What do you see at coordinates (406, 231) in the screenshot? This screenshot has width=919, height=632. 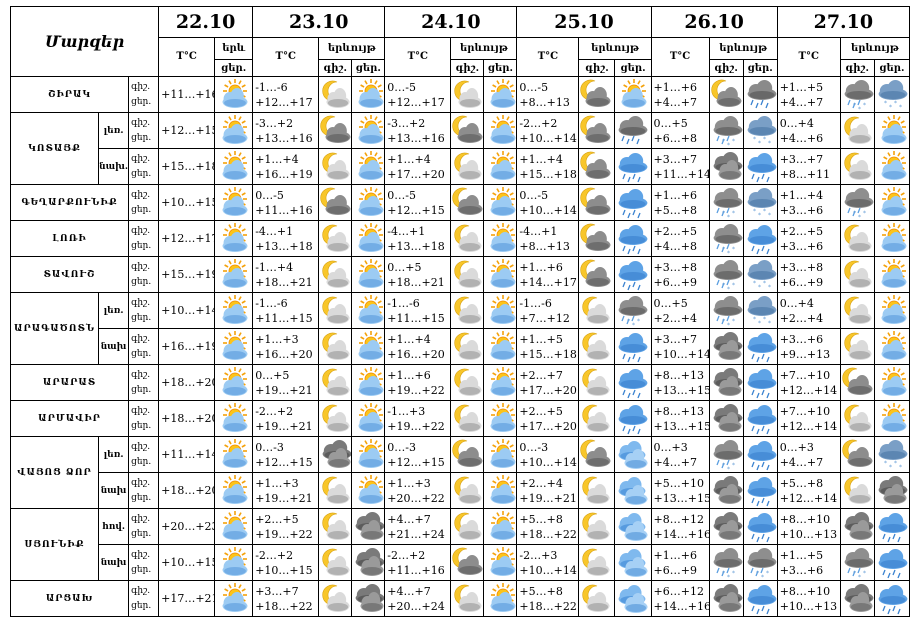 I see `night-temp: -4…+1` at bounding box center [406, 231].